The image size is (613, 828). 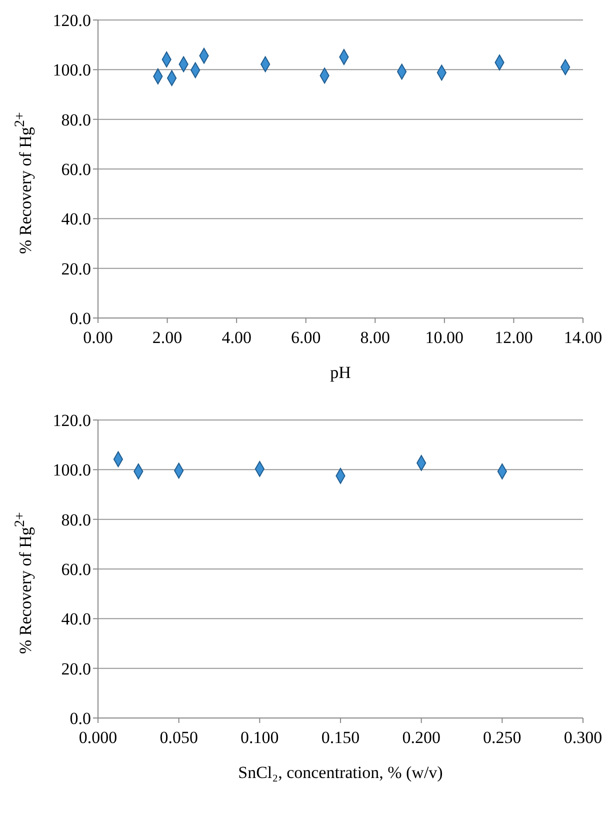 I want to click on x-tick-label: 0.150, so click(x=340, y=738).